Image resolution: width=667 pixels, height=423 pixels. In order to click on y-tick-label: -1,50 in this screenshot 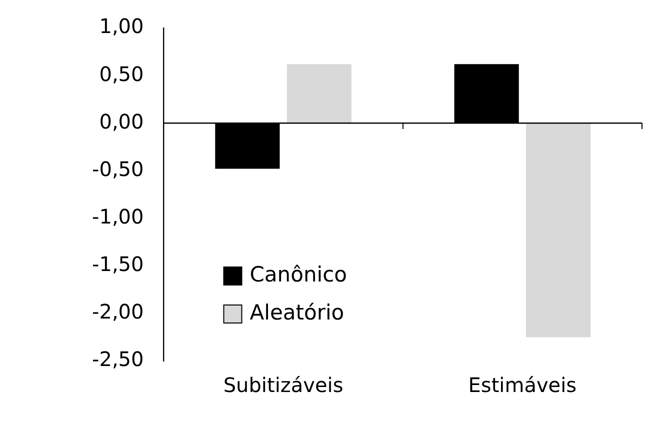, I will do `click(118, 264)`.